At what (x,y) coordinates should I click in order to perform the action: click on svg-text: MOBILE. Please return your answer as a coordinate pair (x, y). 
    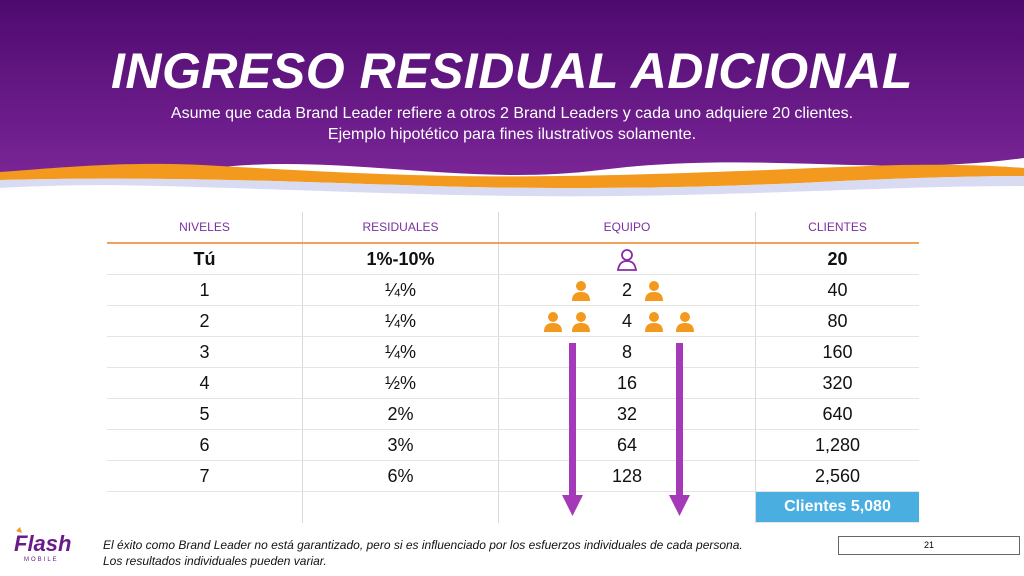
    Looking at the image, I should click on (41, 560).